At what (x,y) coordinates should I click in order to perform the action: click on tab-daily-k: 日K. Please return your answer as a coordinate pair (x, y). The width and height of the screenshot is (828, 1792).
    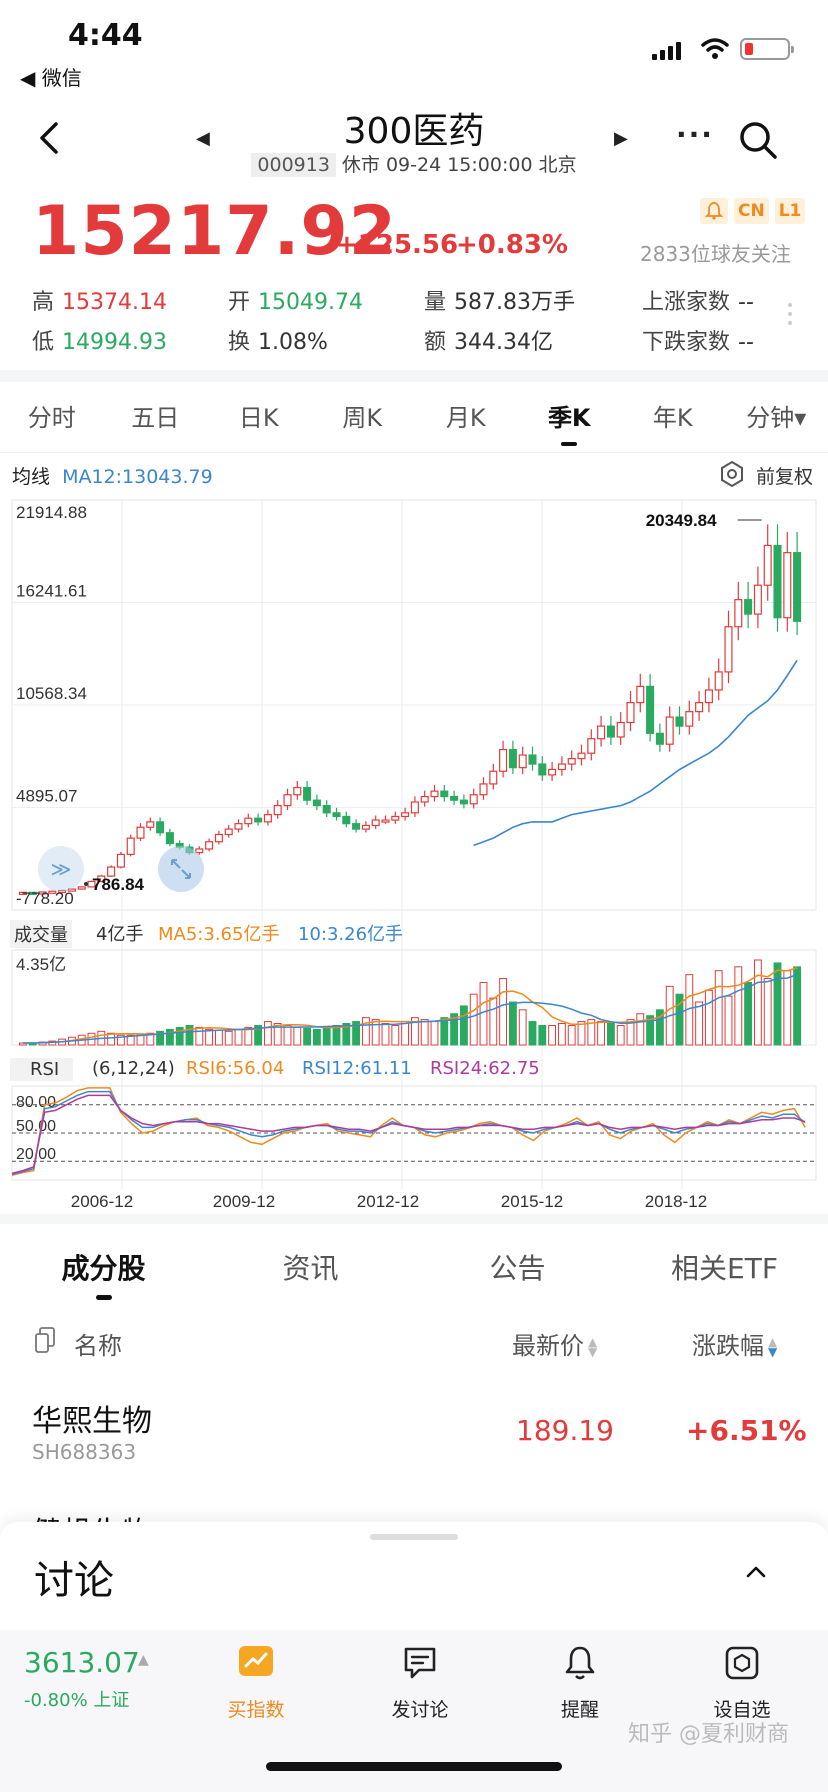
    Looking at the image, I should click on (258, 418).